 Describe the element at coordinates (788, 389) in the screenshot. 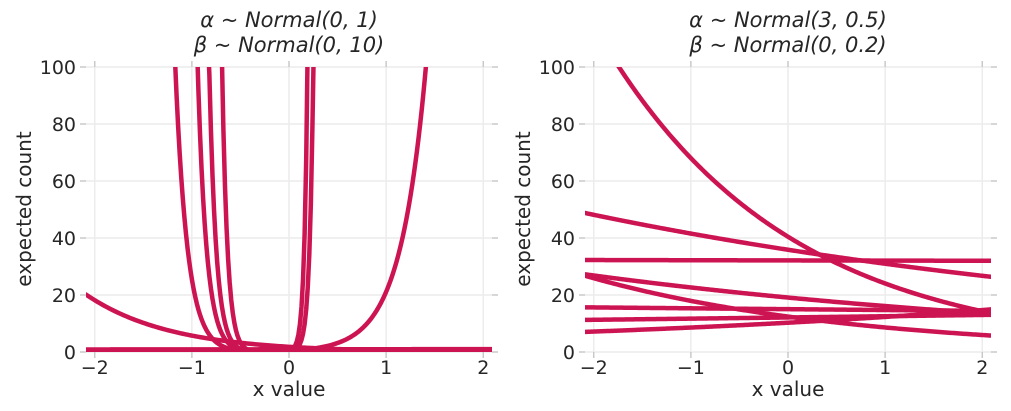

I see `right-x-axis-label: x value` at that location.